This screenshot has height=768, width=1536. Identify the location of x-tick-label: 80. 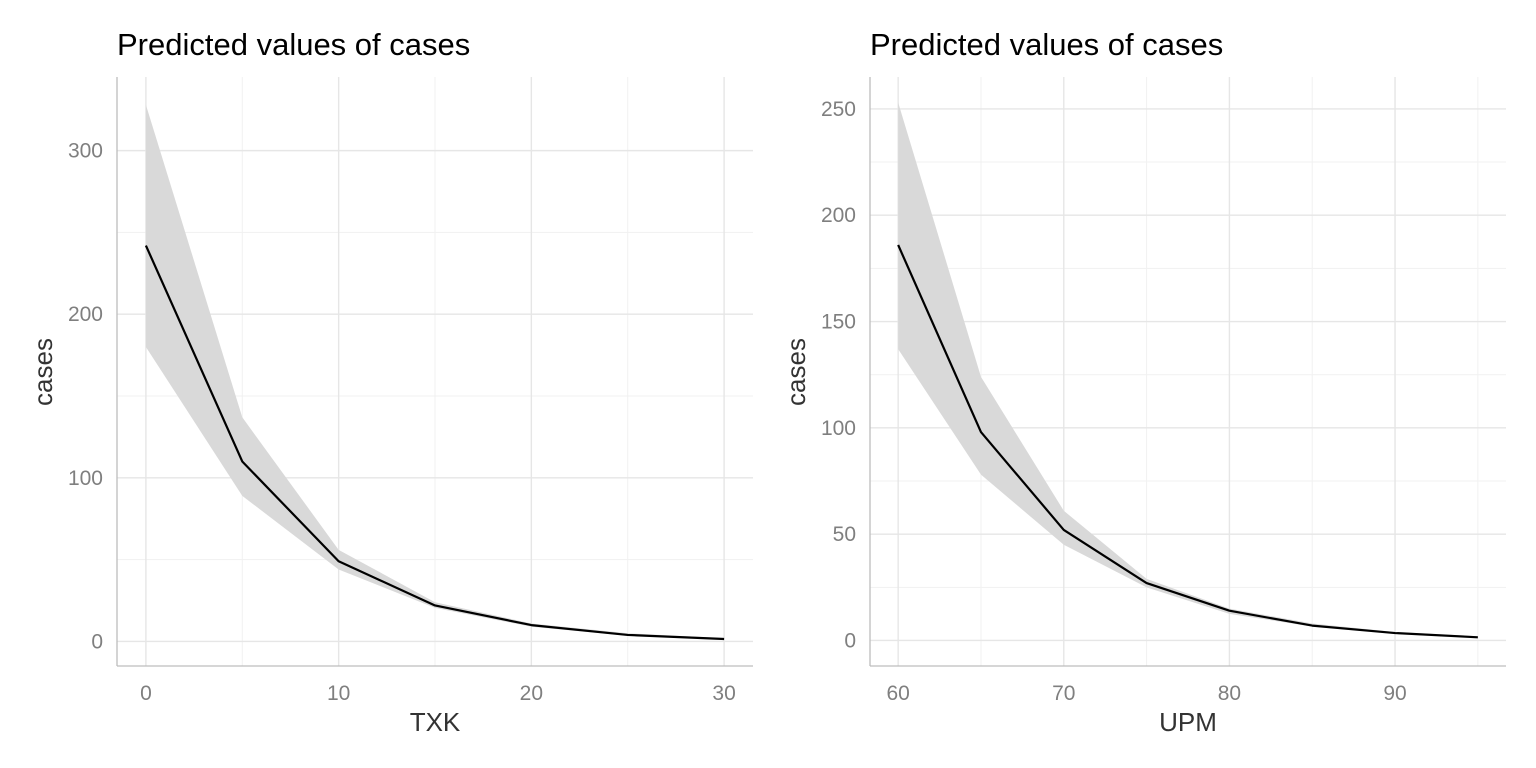
(1229, 693).